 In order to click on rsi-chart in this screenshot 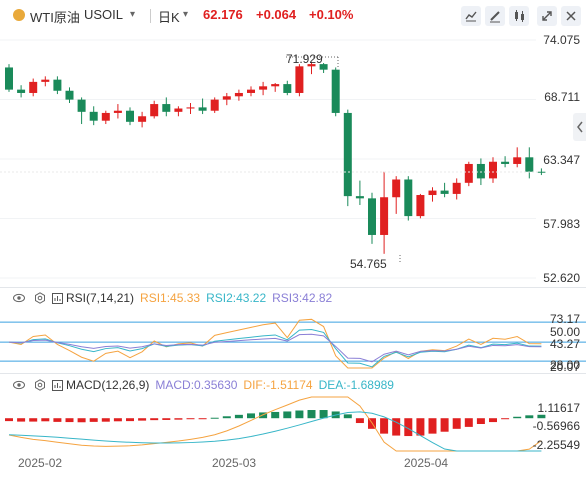, I will do `click(293, 339)`.